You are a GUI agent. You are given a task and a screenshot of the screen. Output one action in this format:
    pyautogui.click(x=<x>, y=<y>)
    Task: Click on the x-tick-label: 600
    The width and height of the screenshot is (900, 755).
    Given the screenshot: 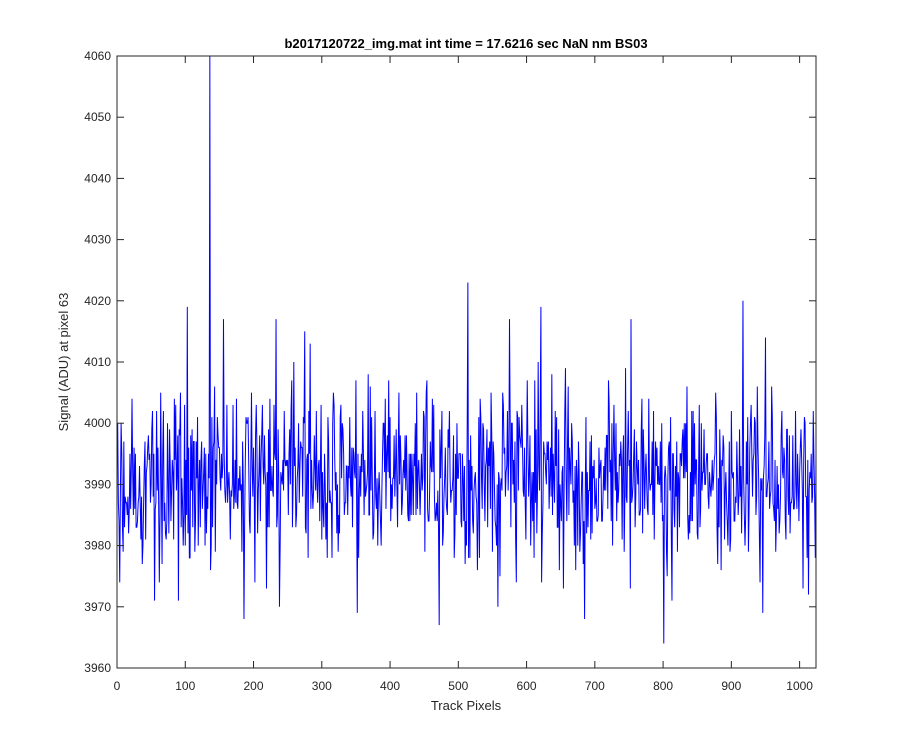 What is the action you would take?
    pyautogui.click(x=527, y=686)
    